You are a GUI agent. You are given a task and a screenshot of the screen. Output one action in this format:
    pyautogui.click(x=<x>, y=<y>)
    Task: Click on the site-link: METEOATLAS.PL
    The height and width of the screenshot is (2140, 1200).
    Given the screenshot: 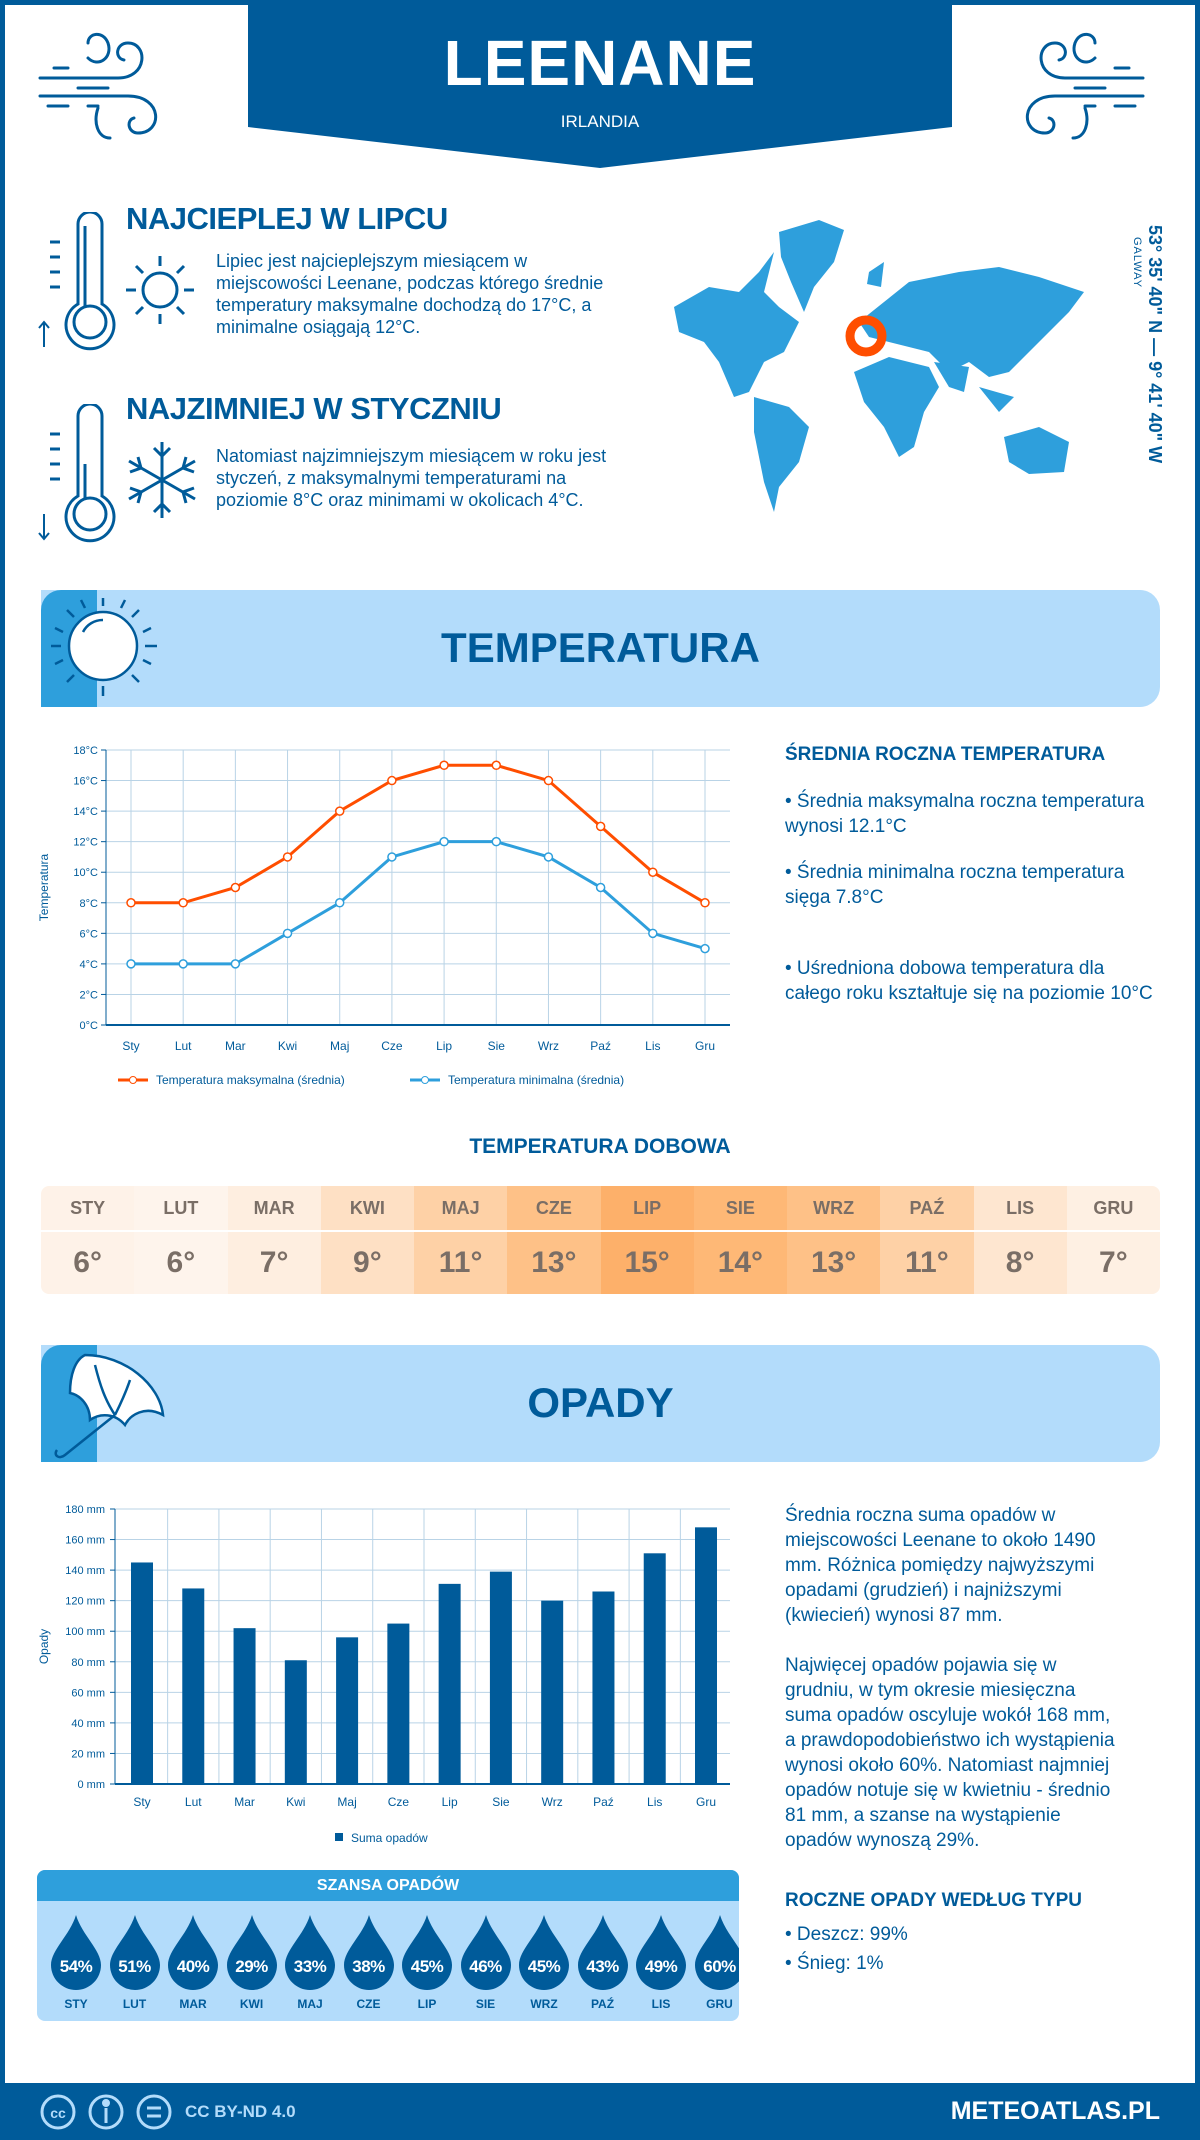 What is the action you would take?
    pyautogui.click(x=1055, y=2111)
    